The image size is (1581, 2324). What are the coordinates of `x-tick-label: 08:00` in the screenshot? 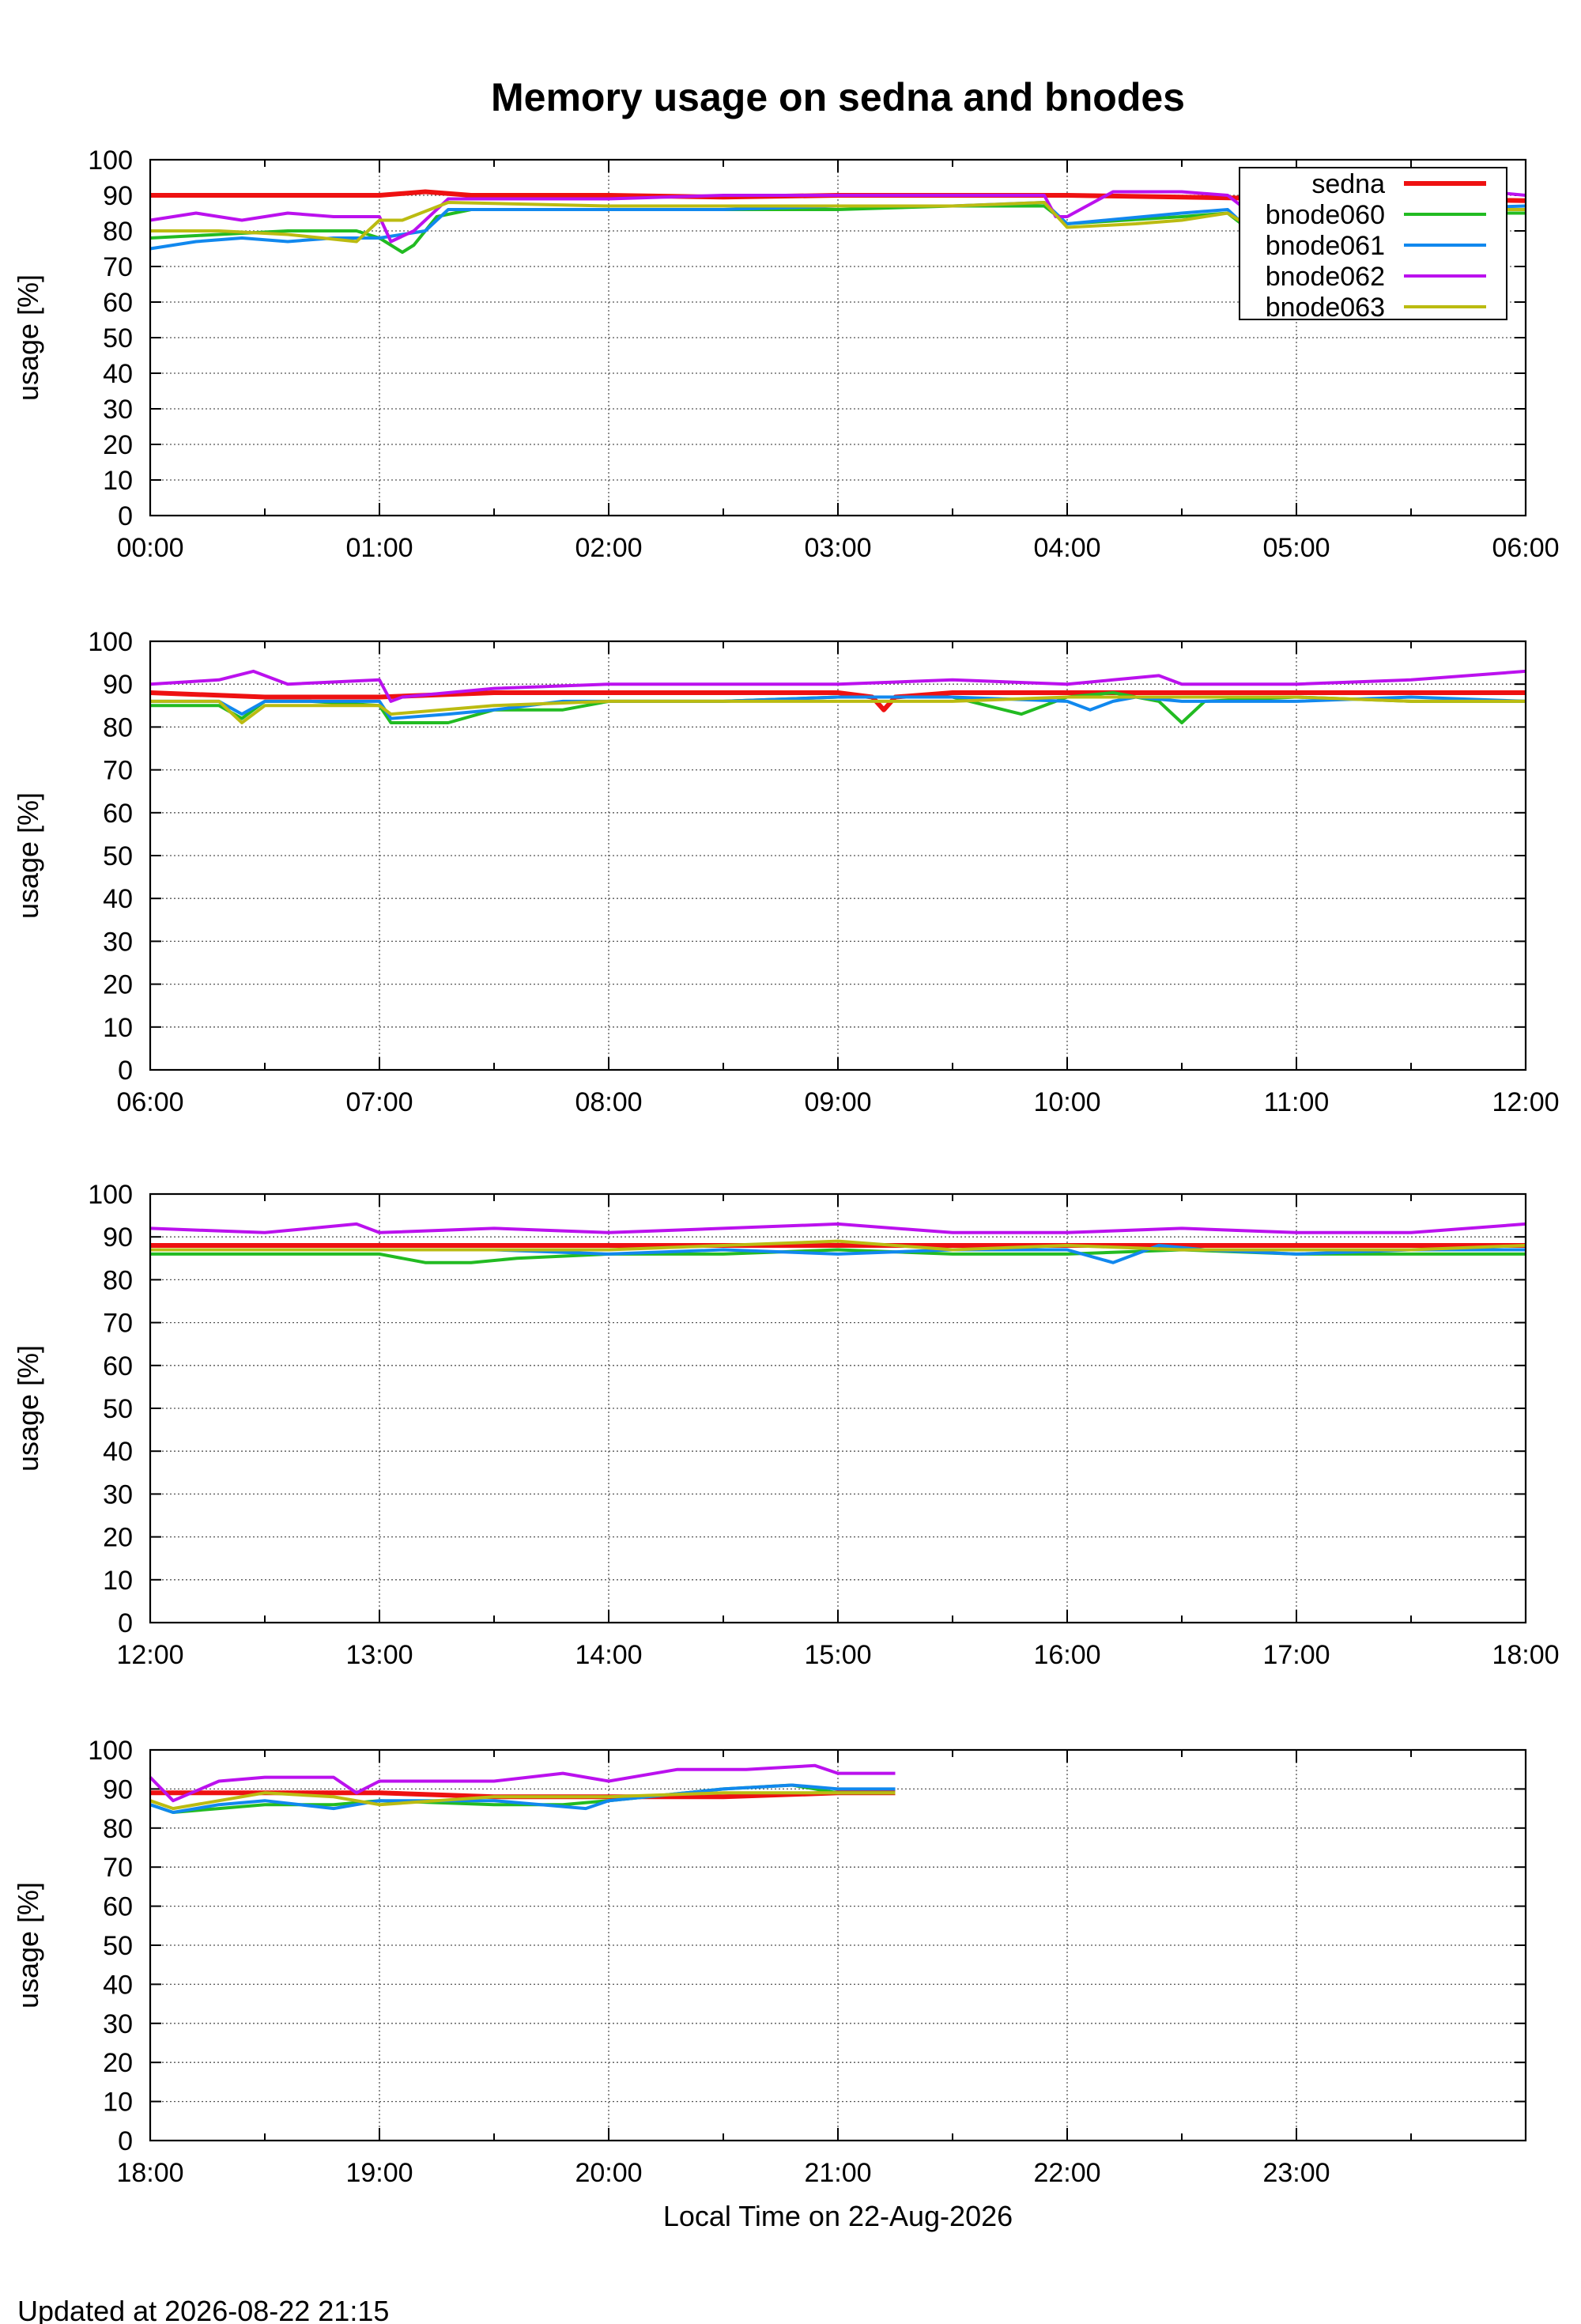 It's located at (609, 1102).